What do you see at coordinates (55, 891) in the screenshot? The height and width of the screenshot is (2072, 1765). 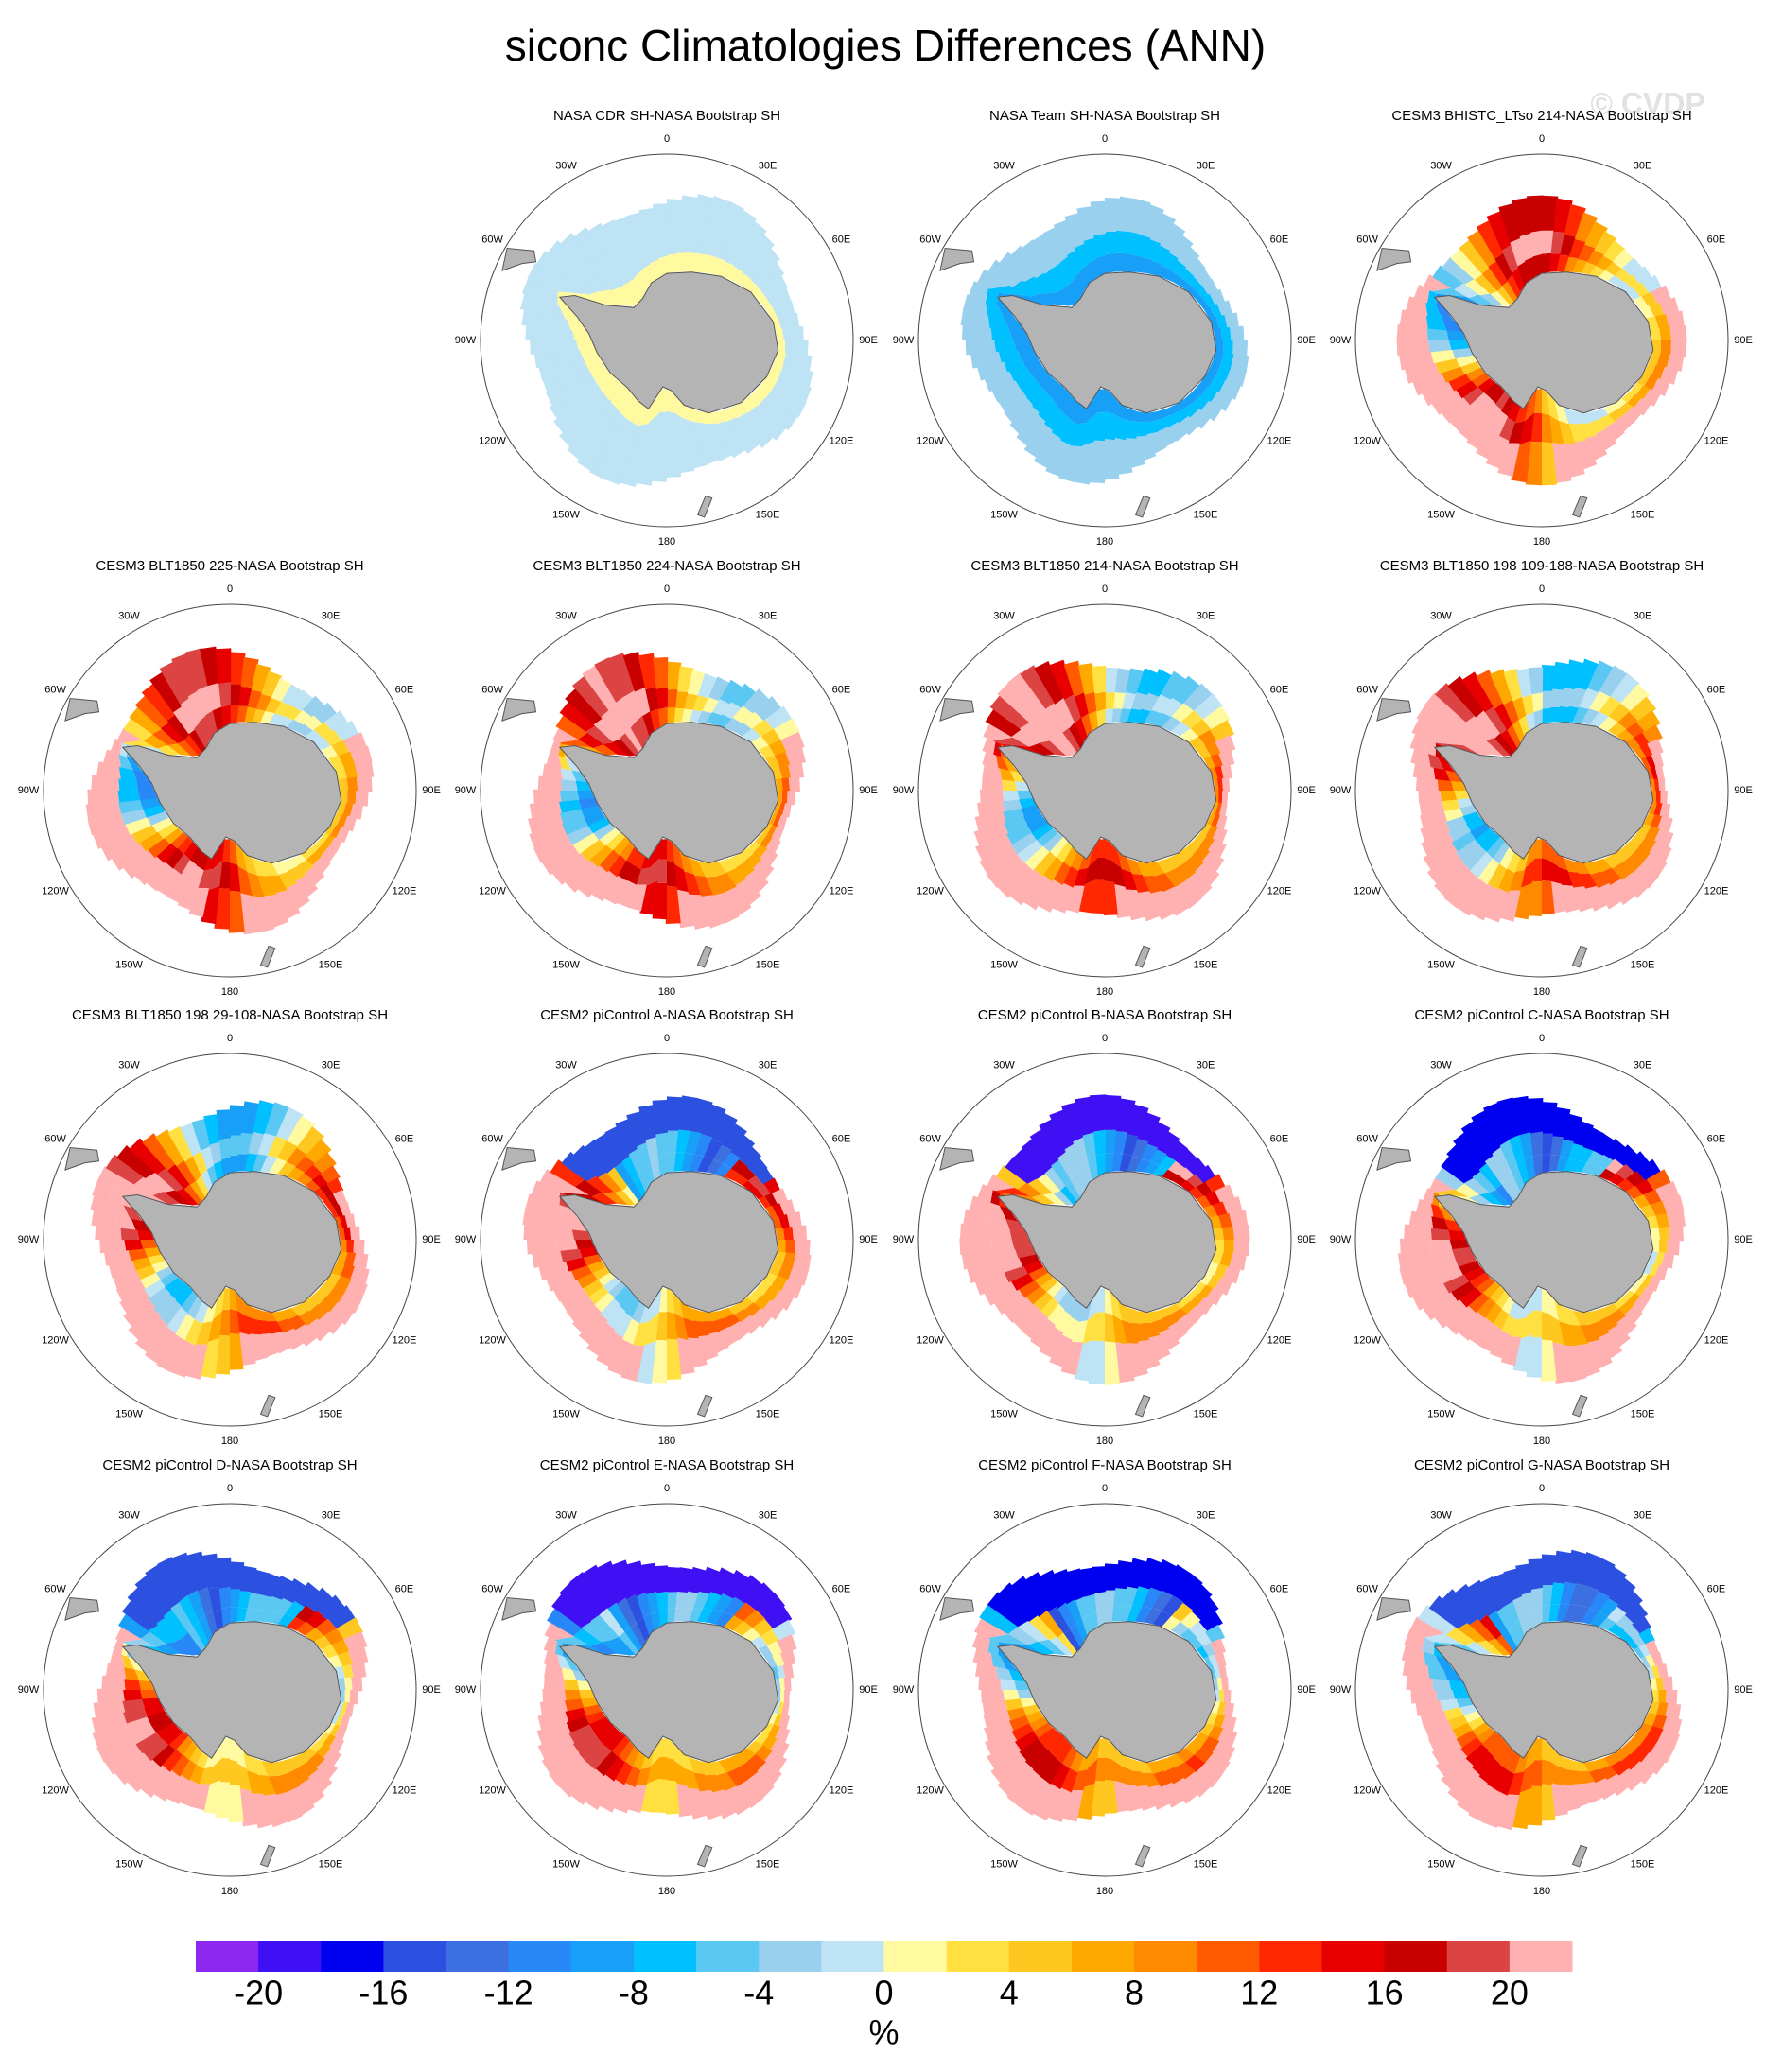 I see `longitude-label: 120W` at bounding box center [55, 891].